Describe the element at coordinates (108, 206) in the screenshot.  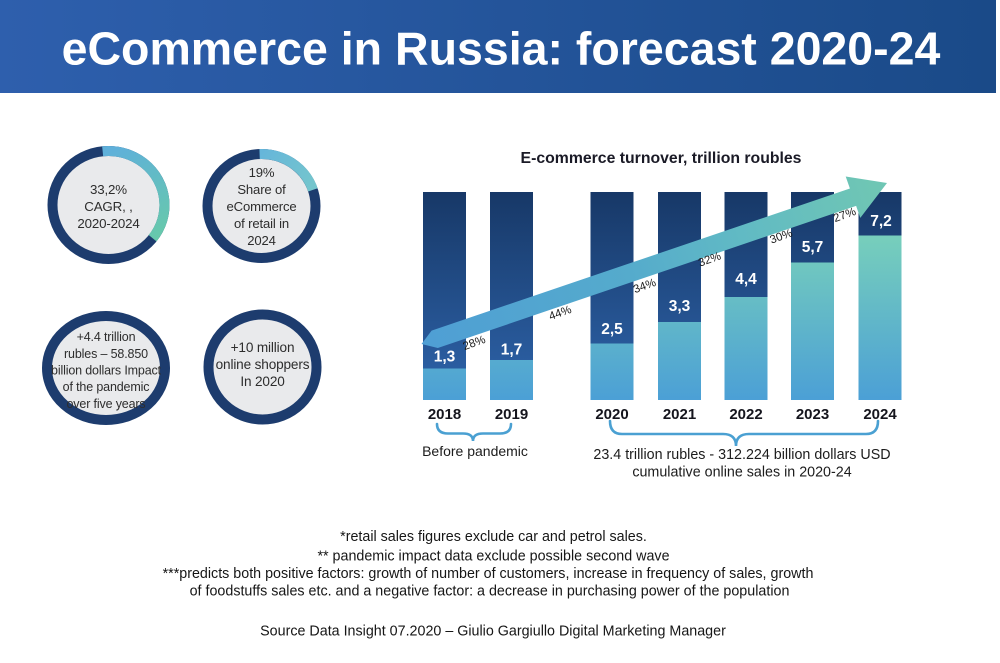
I see `svg-text: CAGR, ,` at that location.